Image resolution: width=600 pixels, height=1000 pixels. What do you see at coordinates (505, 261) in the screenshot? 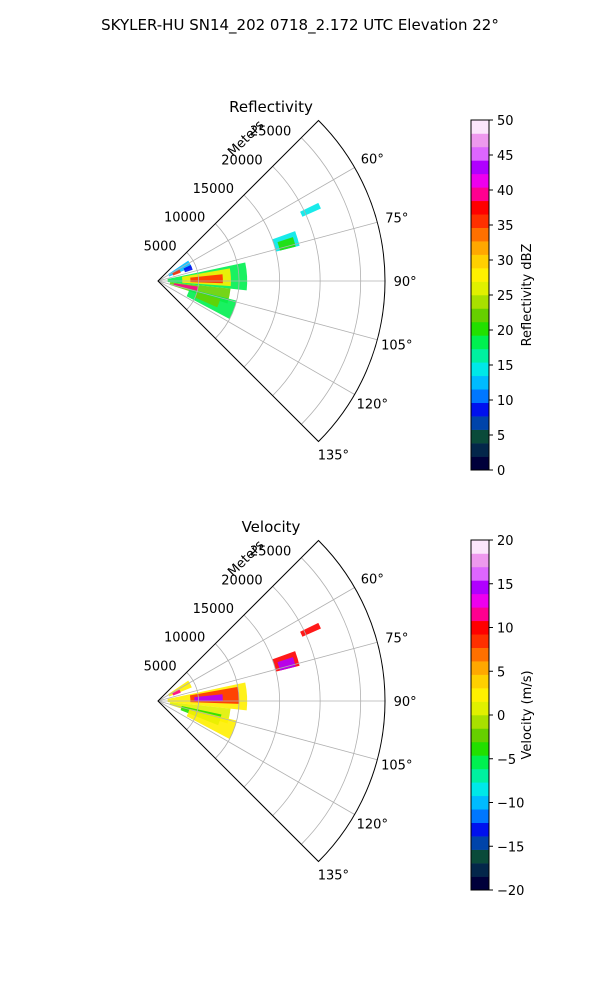
I see `colorbar-tick-label: 30` at bounding box center [505, 261].